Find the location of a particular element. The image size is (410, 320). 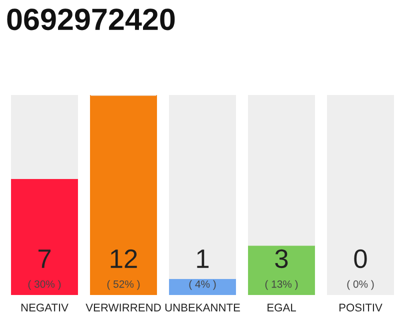

chart-title: 0692972420 is located at coordinates (91, 19).